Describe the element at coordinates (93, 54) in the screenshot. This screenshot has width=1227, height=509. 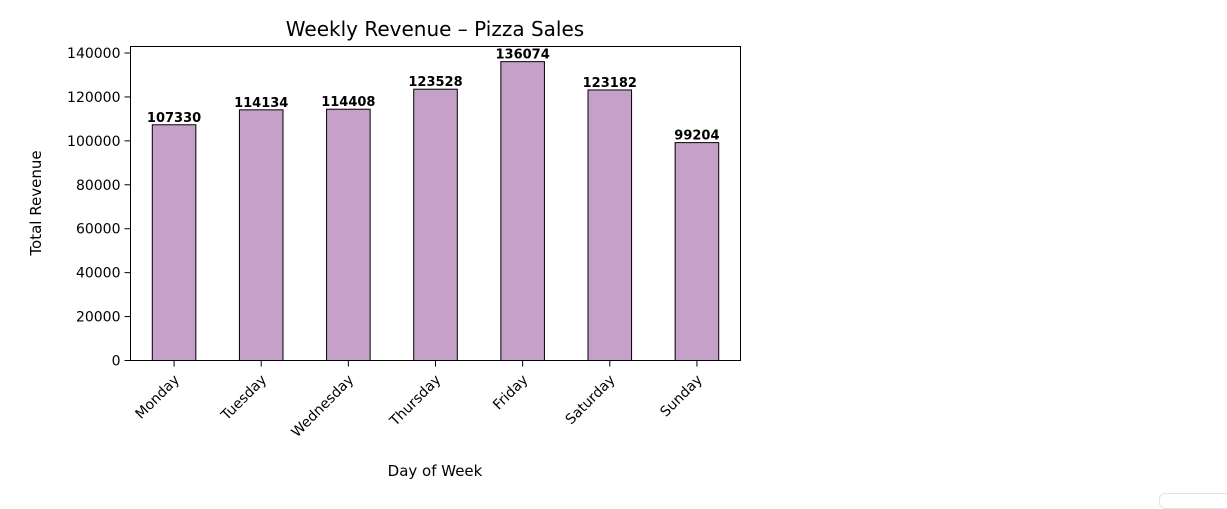
I see `y-tick-label: 140000` at that location.